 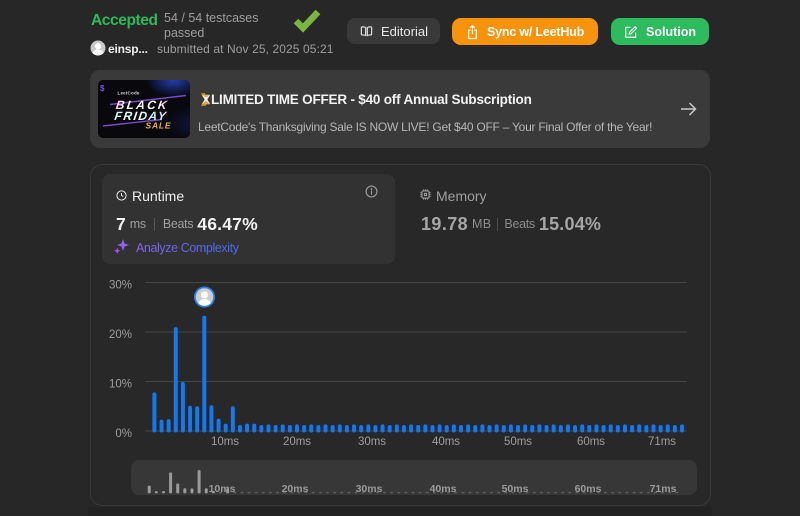 I want to click on svg-text: 20%, so click(x=120, y=335).